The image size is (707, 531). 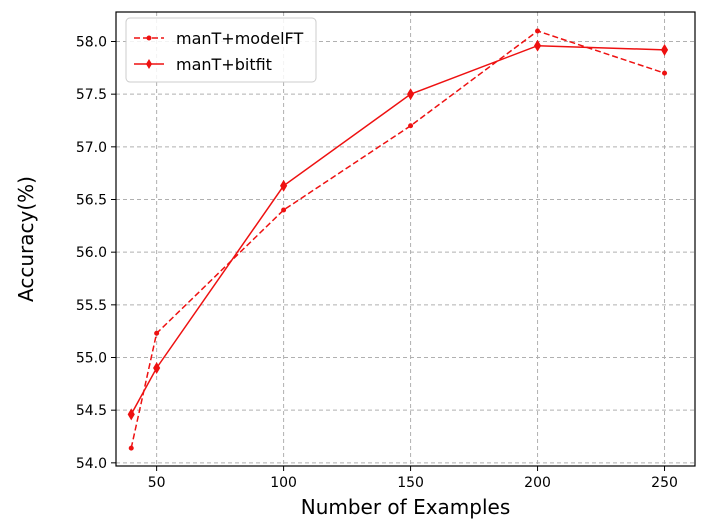 I want to click on y-tick-label: 55.5, so click(x=91, y=306).